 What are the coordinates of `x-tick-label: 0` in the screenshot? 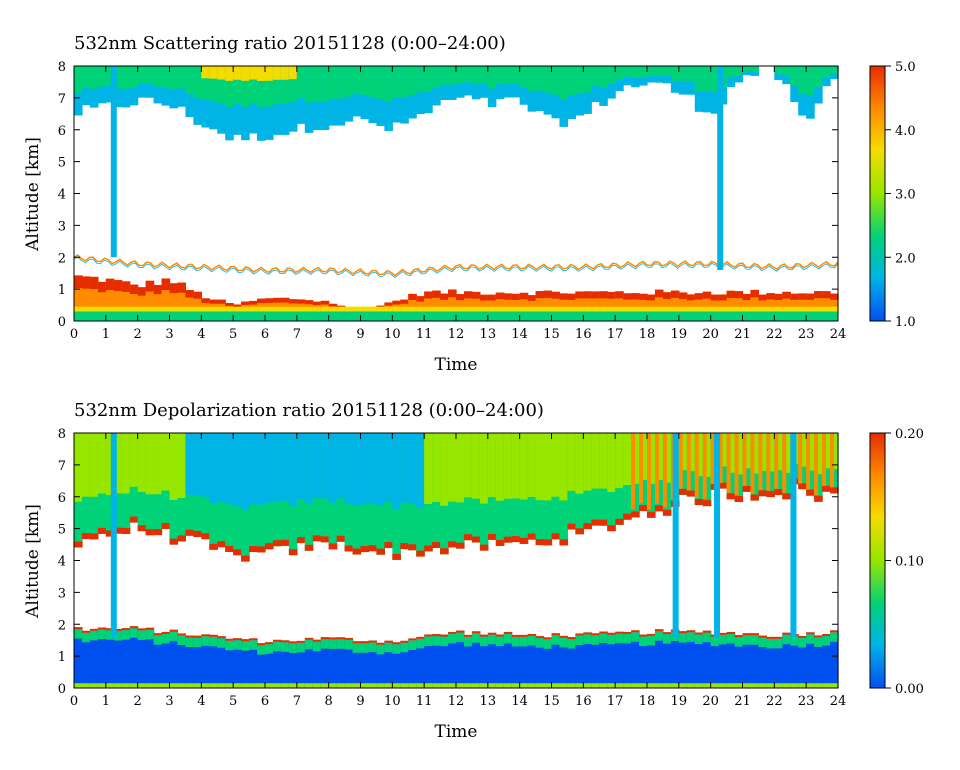 It's located at (74, 701).